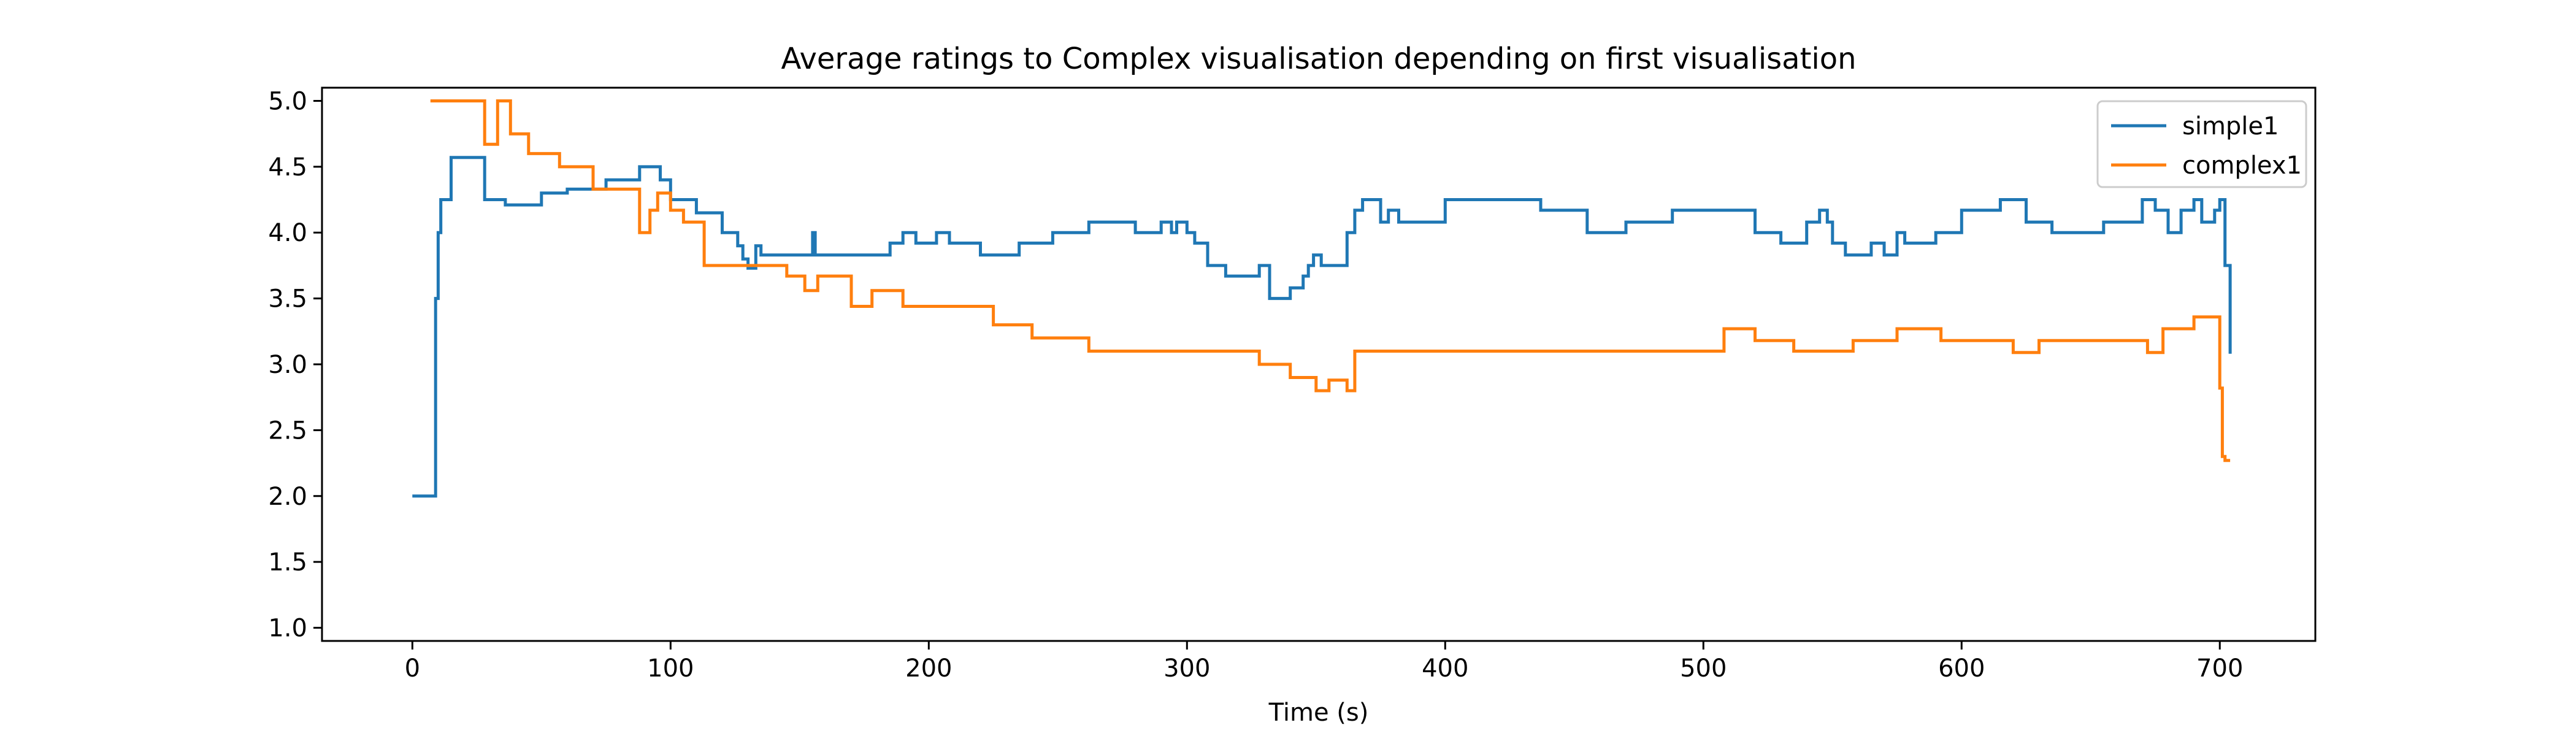 This screenshot has height=736, width=2576. Describe the element at coordinates (1186, 668) in the screenshot. I see `x-tick-label: 300` at that location.